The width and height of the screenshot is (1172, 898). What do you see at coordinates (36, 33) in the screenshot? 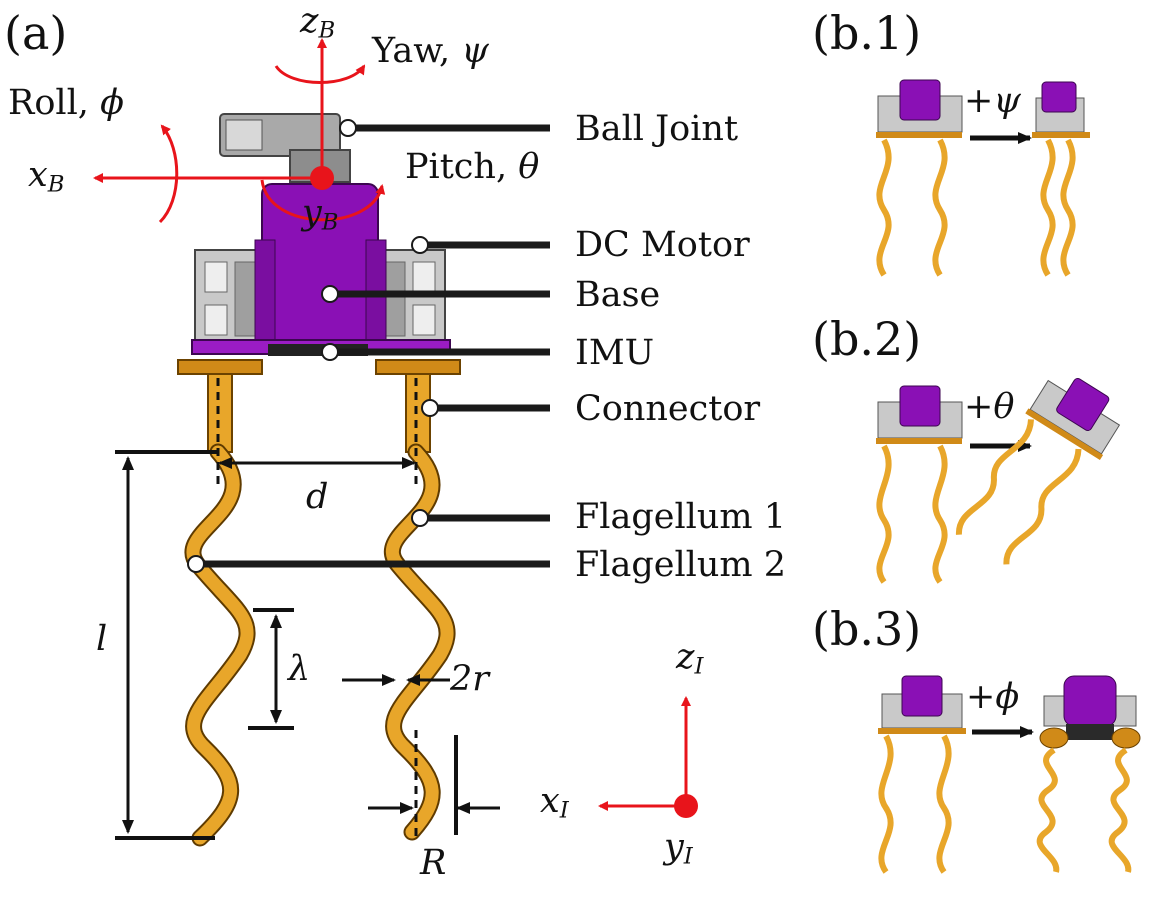
I see `panel-label-a: (a)` at bounding box center [36, 33].